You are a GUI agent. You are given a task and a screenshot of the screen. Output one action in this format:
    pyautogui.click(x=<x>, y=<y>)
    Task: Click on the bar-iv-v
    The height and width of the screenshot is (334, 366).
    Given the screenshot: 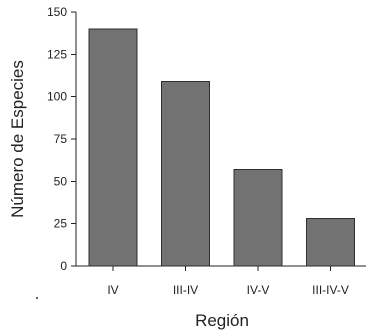 What is the action you would take?
    pyautogui.click(x=258, y=217)
    